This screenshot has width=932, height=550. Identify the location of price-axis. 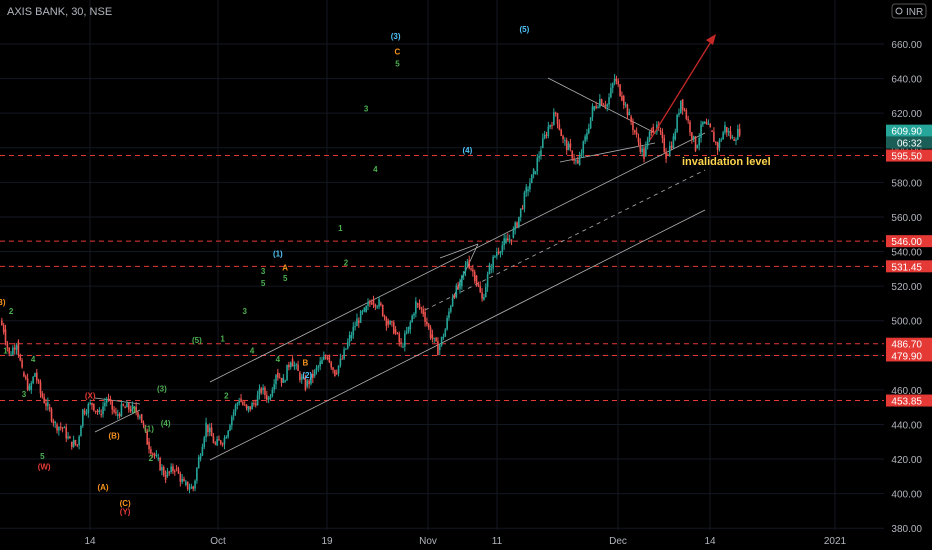
(908, 275).